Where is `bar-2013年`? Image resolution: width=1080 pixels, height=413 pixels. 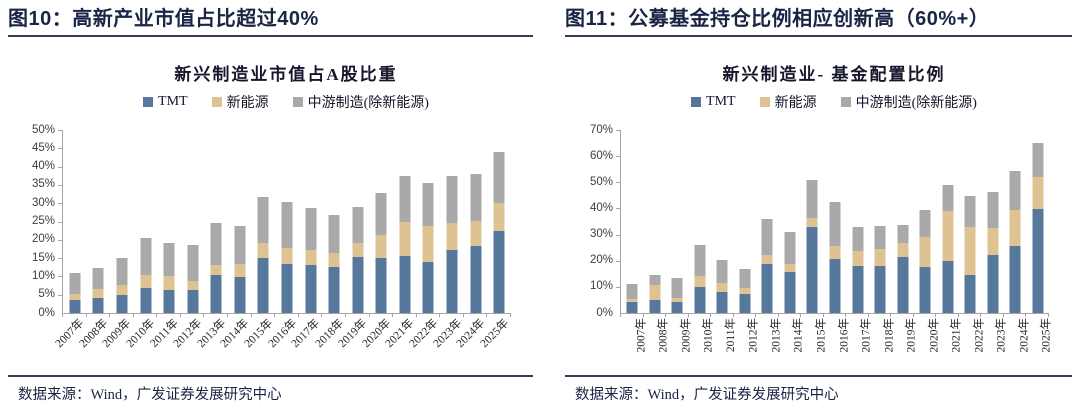
bar-2013年 is located at coordinates (216, 221).